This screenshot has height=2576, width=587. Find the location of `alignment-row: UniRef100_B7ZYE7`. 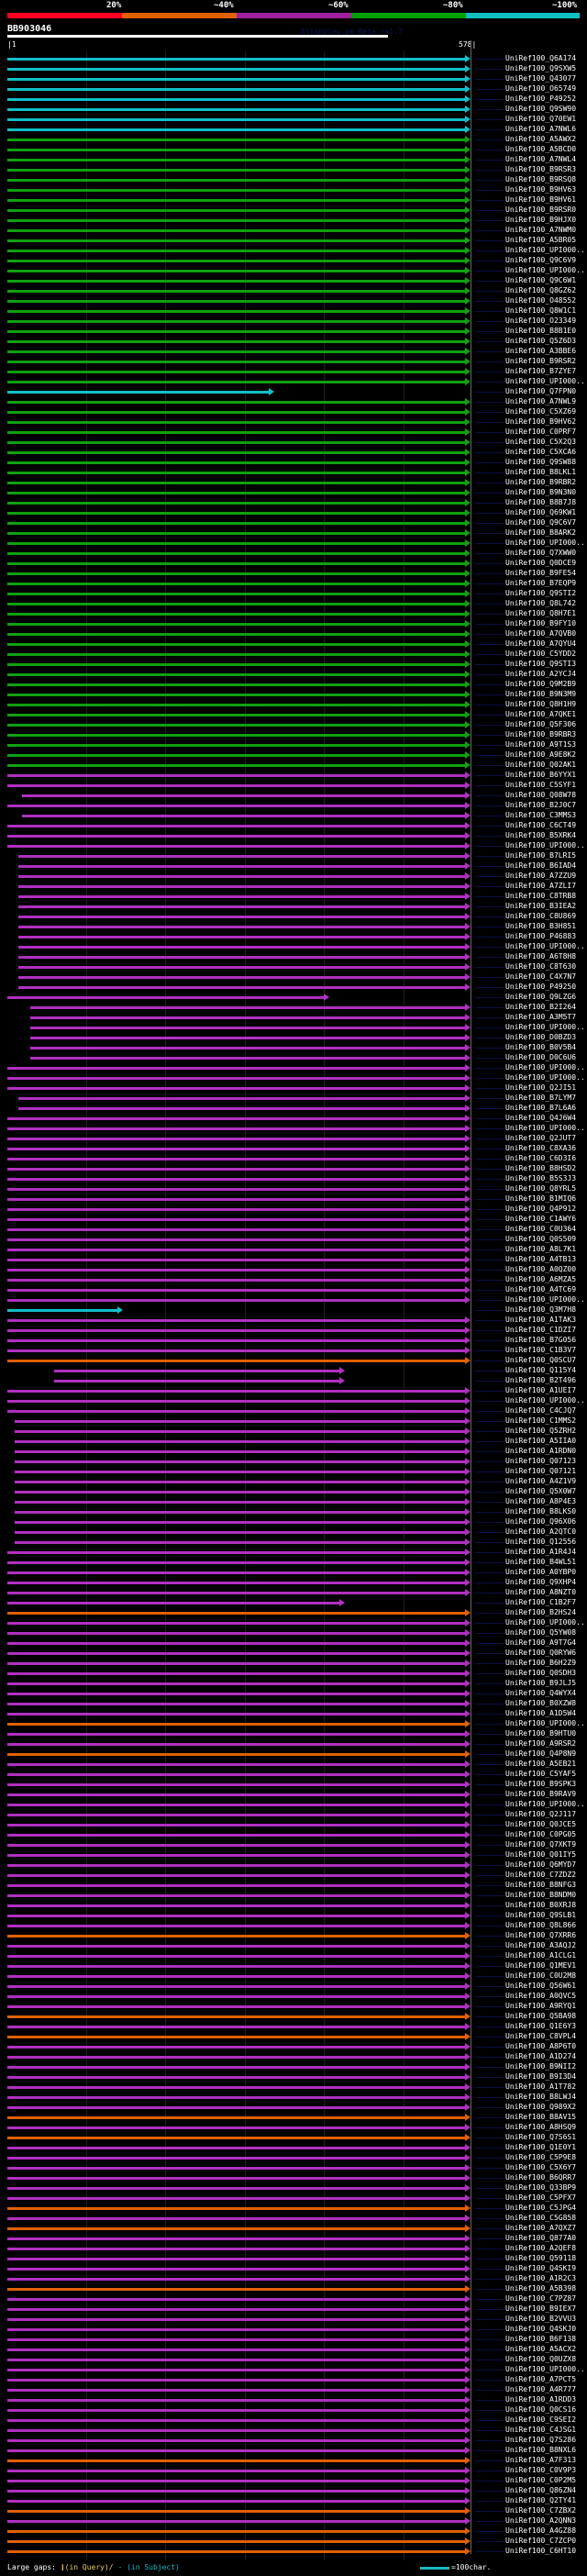

alignment-row: UniRef100_B7ZYE7 is located at coordinates (293, 372).